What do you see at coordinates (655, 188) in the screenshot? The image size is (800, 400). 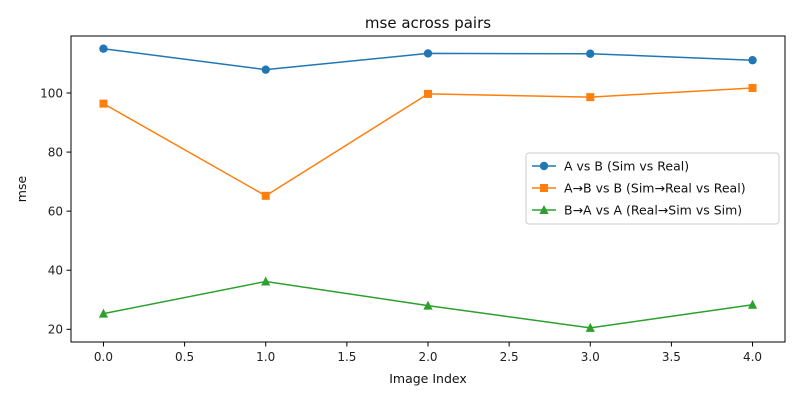 I see `legend-label-a-to-b-vs-b: A→B vs B (Sim→Real vs Real)` at bounding box center [655, 188].